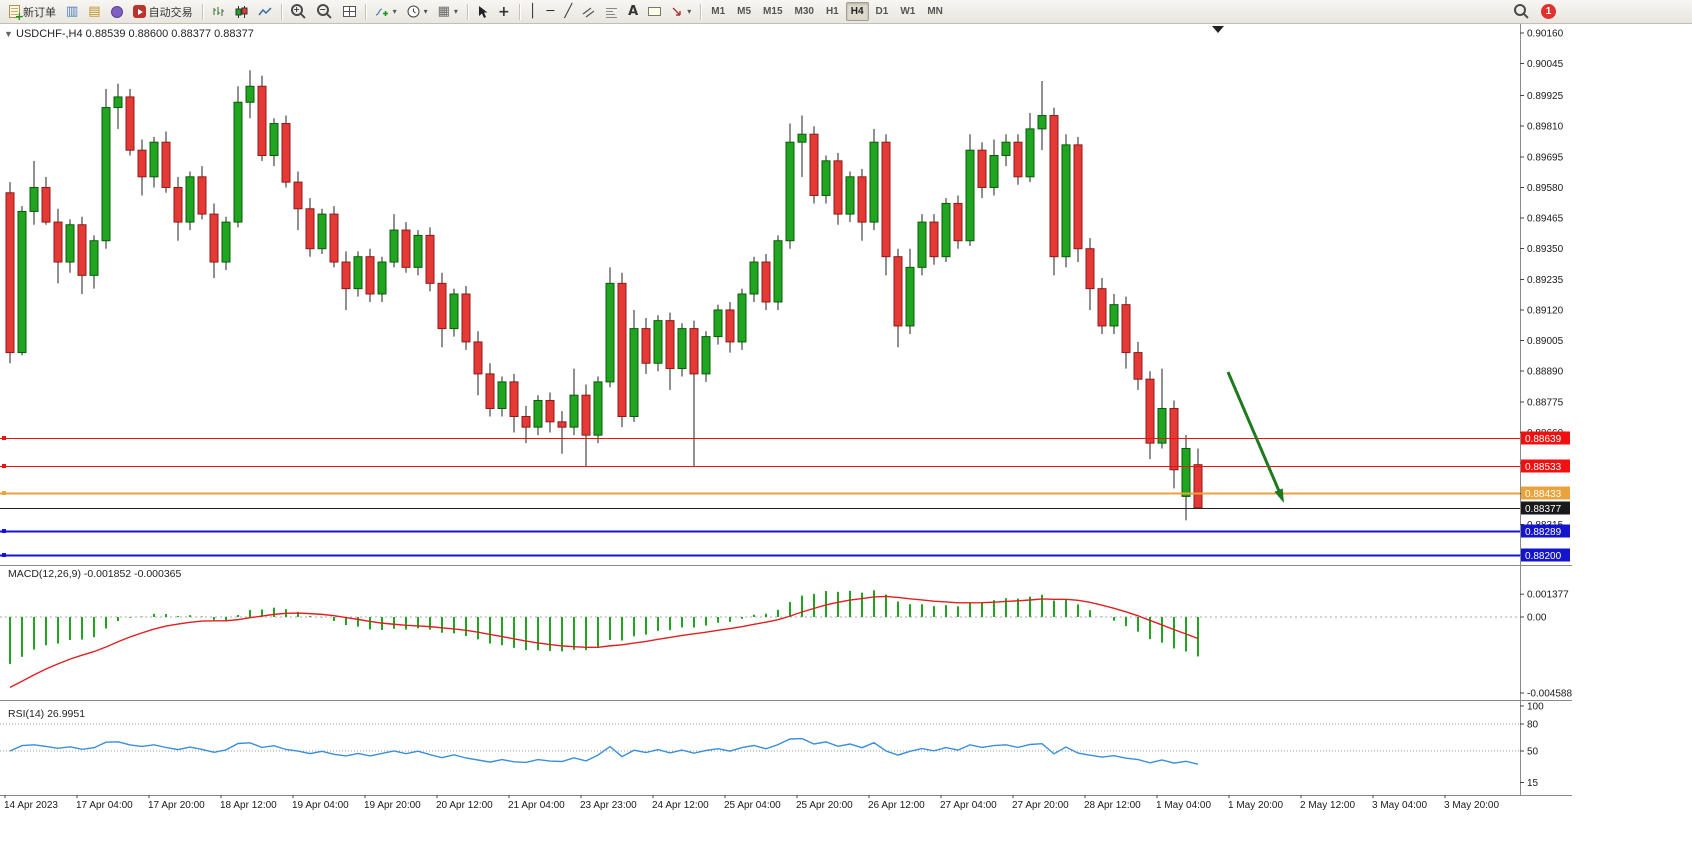 The width and height of the screenshot is (1692, 856). Describe the element at coordinates (163, 12) in the screenshot. I see `auto-trading-button: 自动交易` at that location.